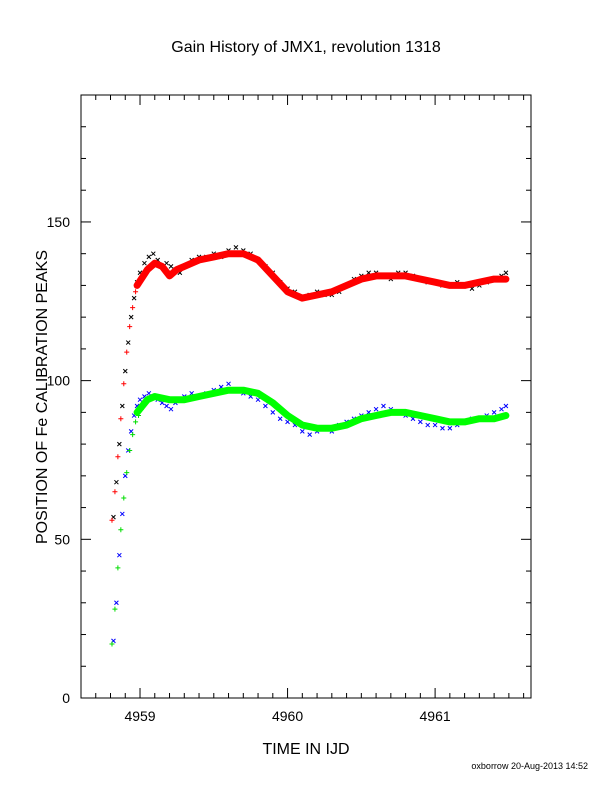  What do you see at coordinates (66, 698) in the screenshot?
I see `y-tick-label: 0` at bounding box center [66, 698].